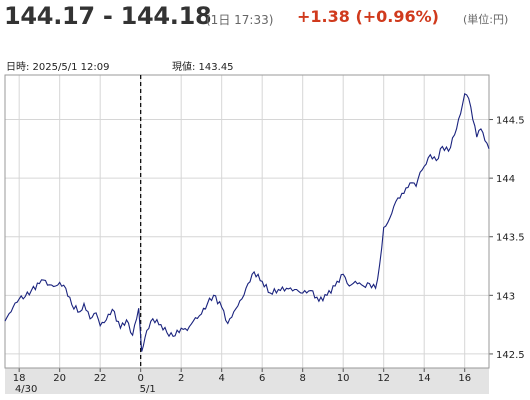 The image size is (530, 400). What do you see at coordinates (100, 378) in the screenshot?
I see `x-tick-label: 22` at bounding box center [100, 378].